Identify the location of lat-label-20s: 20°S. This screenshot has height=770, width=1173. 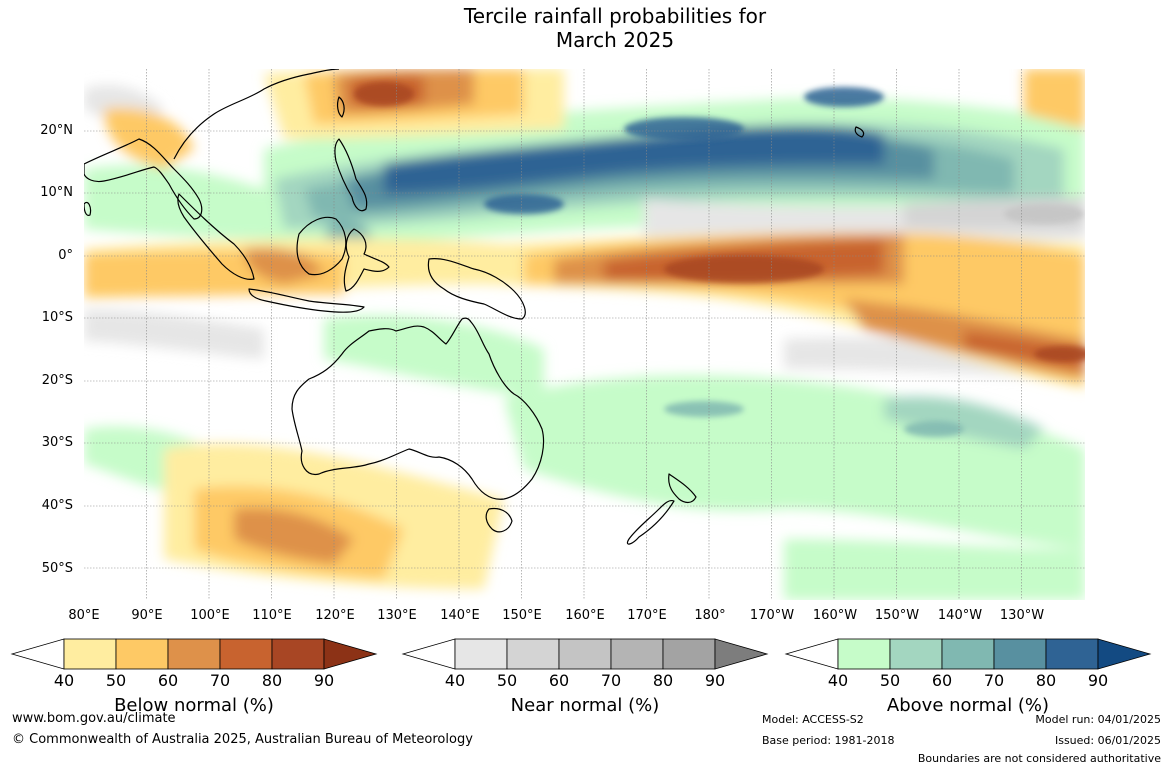
(57, 380).